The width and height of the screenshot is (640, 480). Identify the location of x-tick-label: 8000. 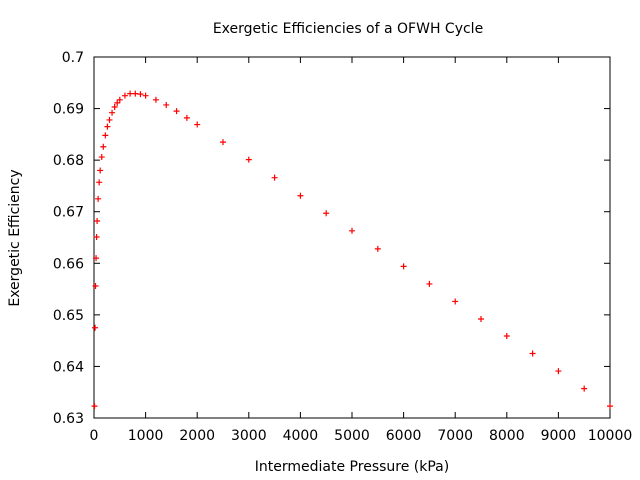
(507, 436).